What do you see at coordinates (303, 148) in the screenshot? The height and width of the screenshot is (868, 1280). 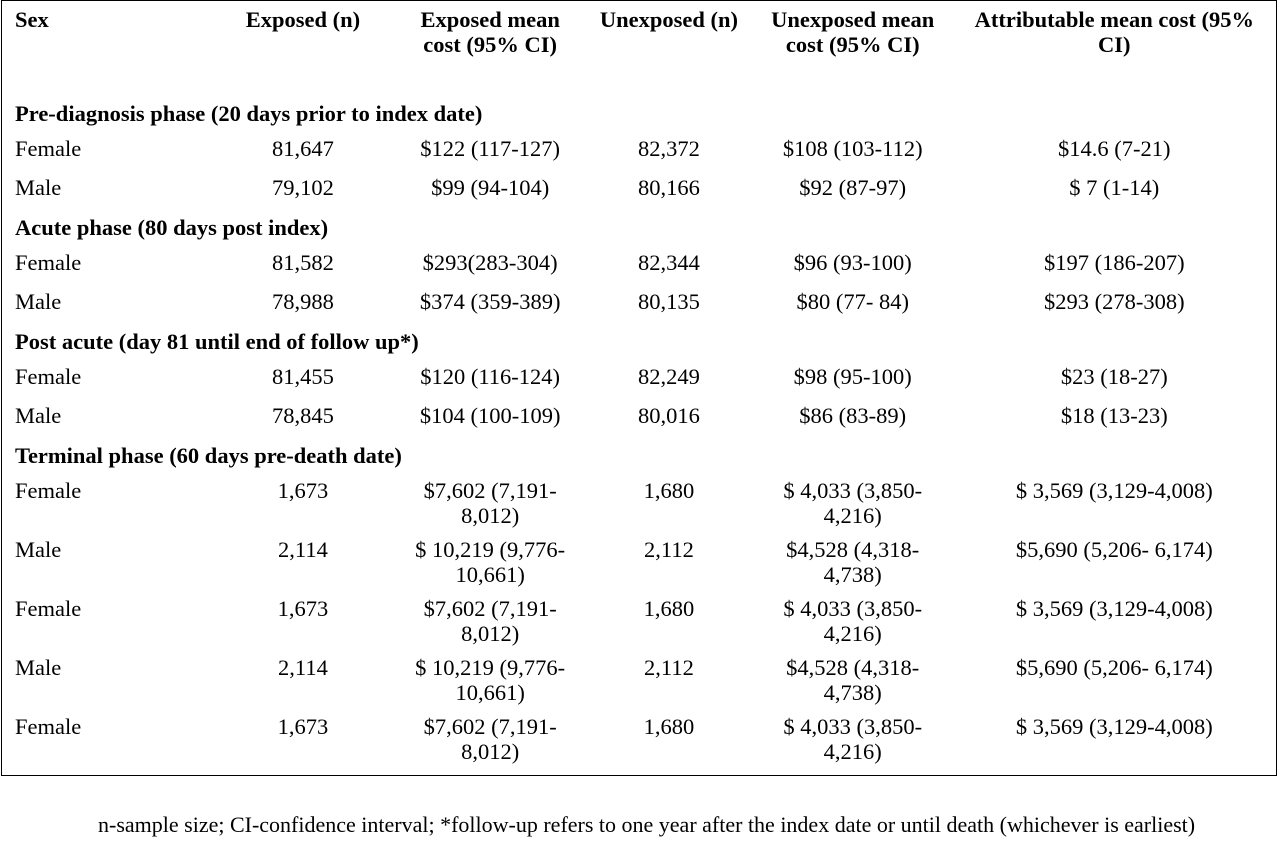 I see `cell-exposed-n: 81,647` at bounding box center [303, 148].